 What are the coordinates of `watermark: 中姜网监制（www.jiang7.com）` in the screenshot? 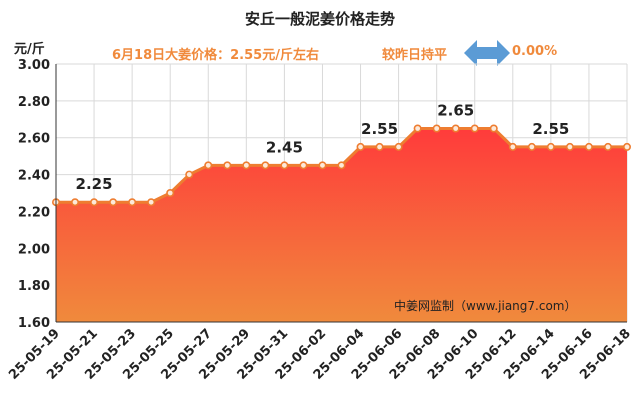 It's located at (485, 306).